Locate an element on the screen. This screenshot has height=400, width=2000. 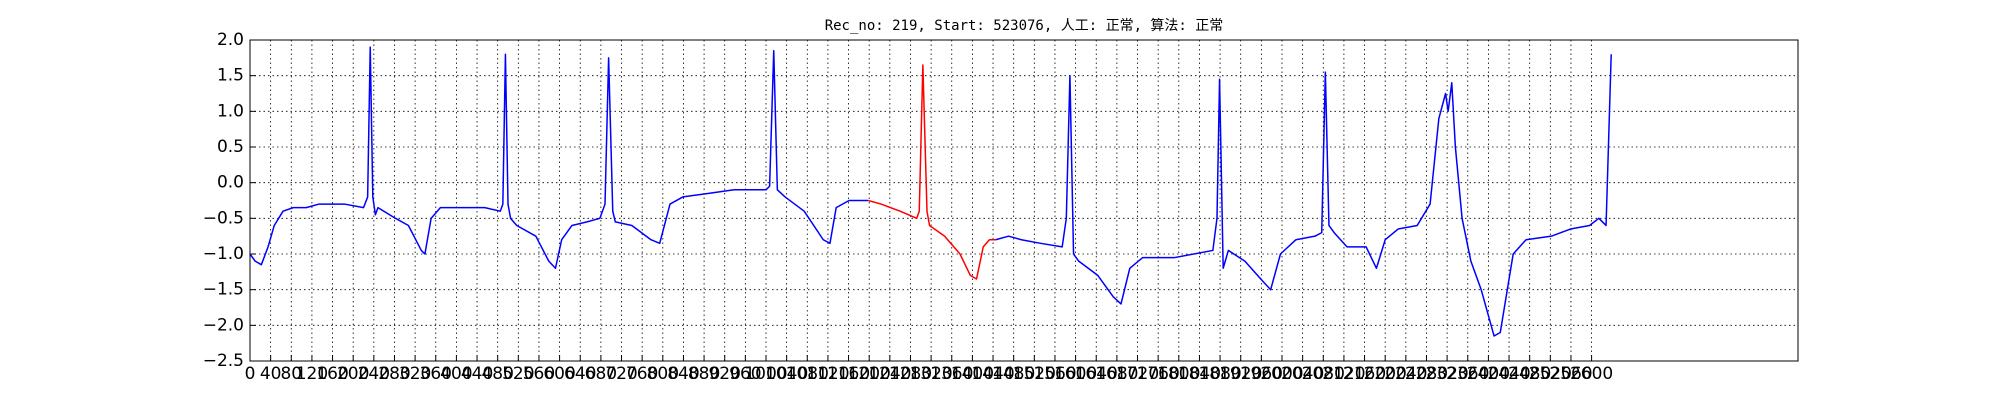
x-tick-label: 1080 is located at coordinates (807, 374).